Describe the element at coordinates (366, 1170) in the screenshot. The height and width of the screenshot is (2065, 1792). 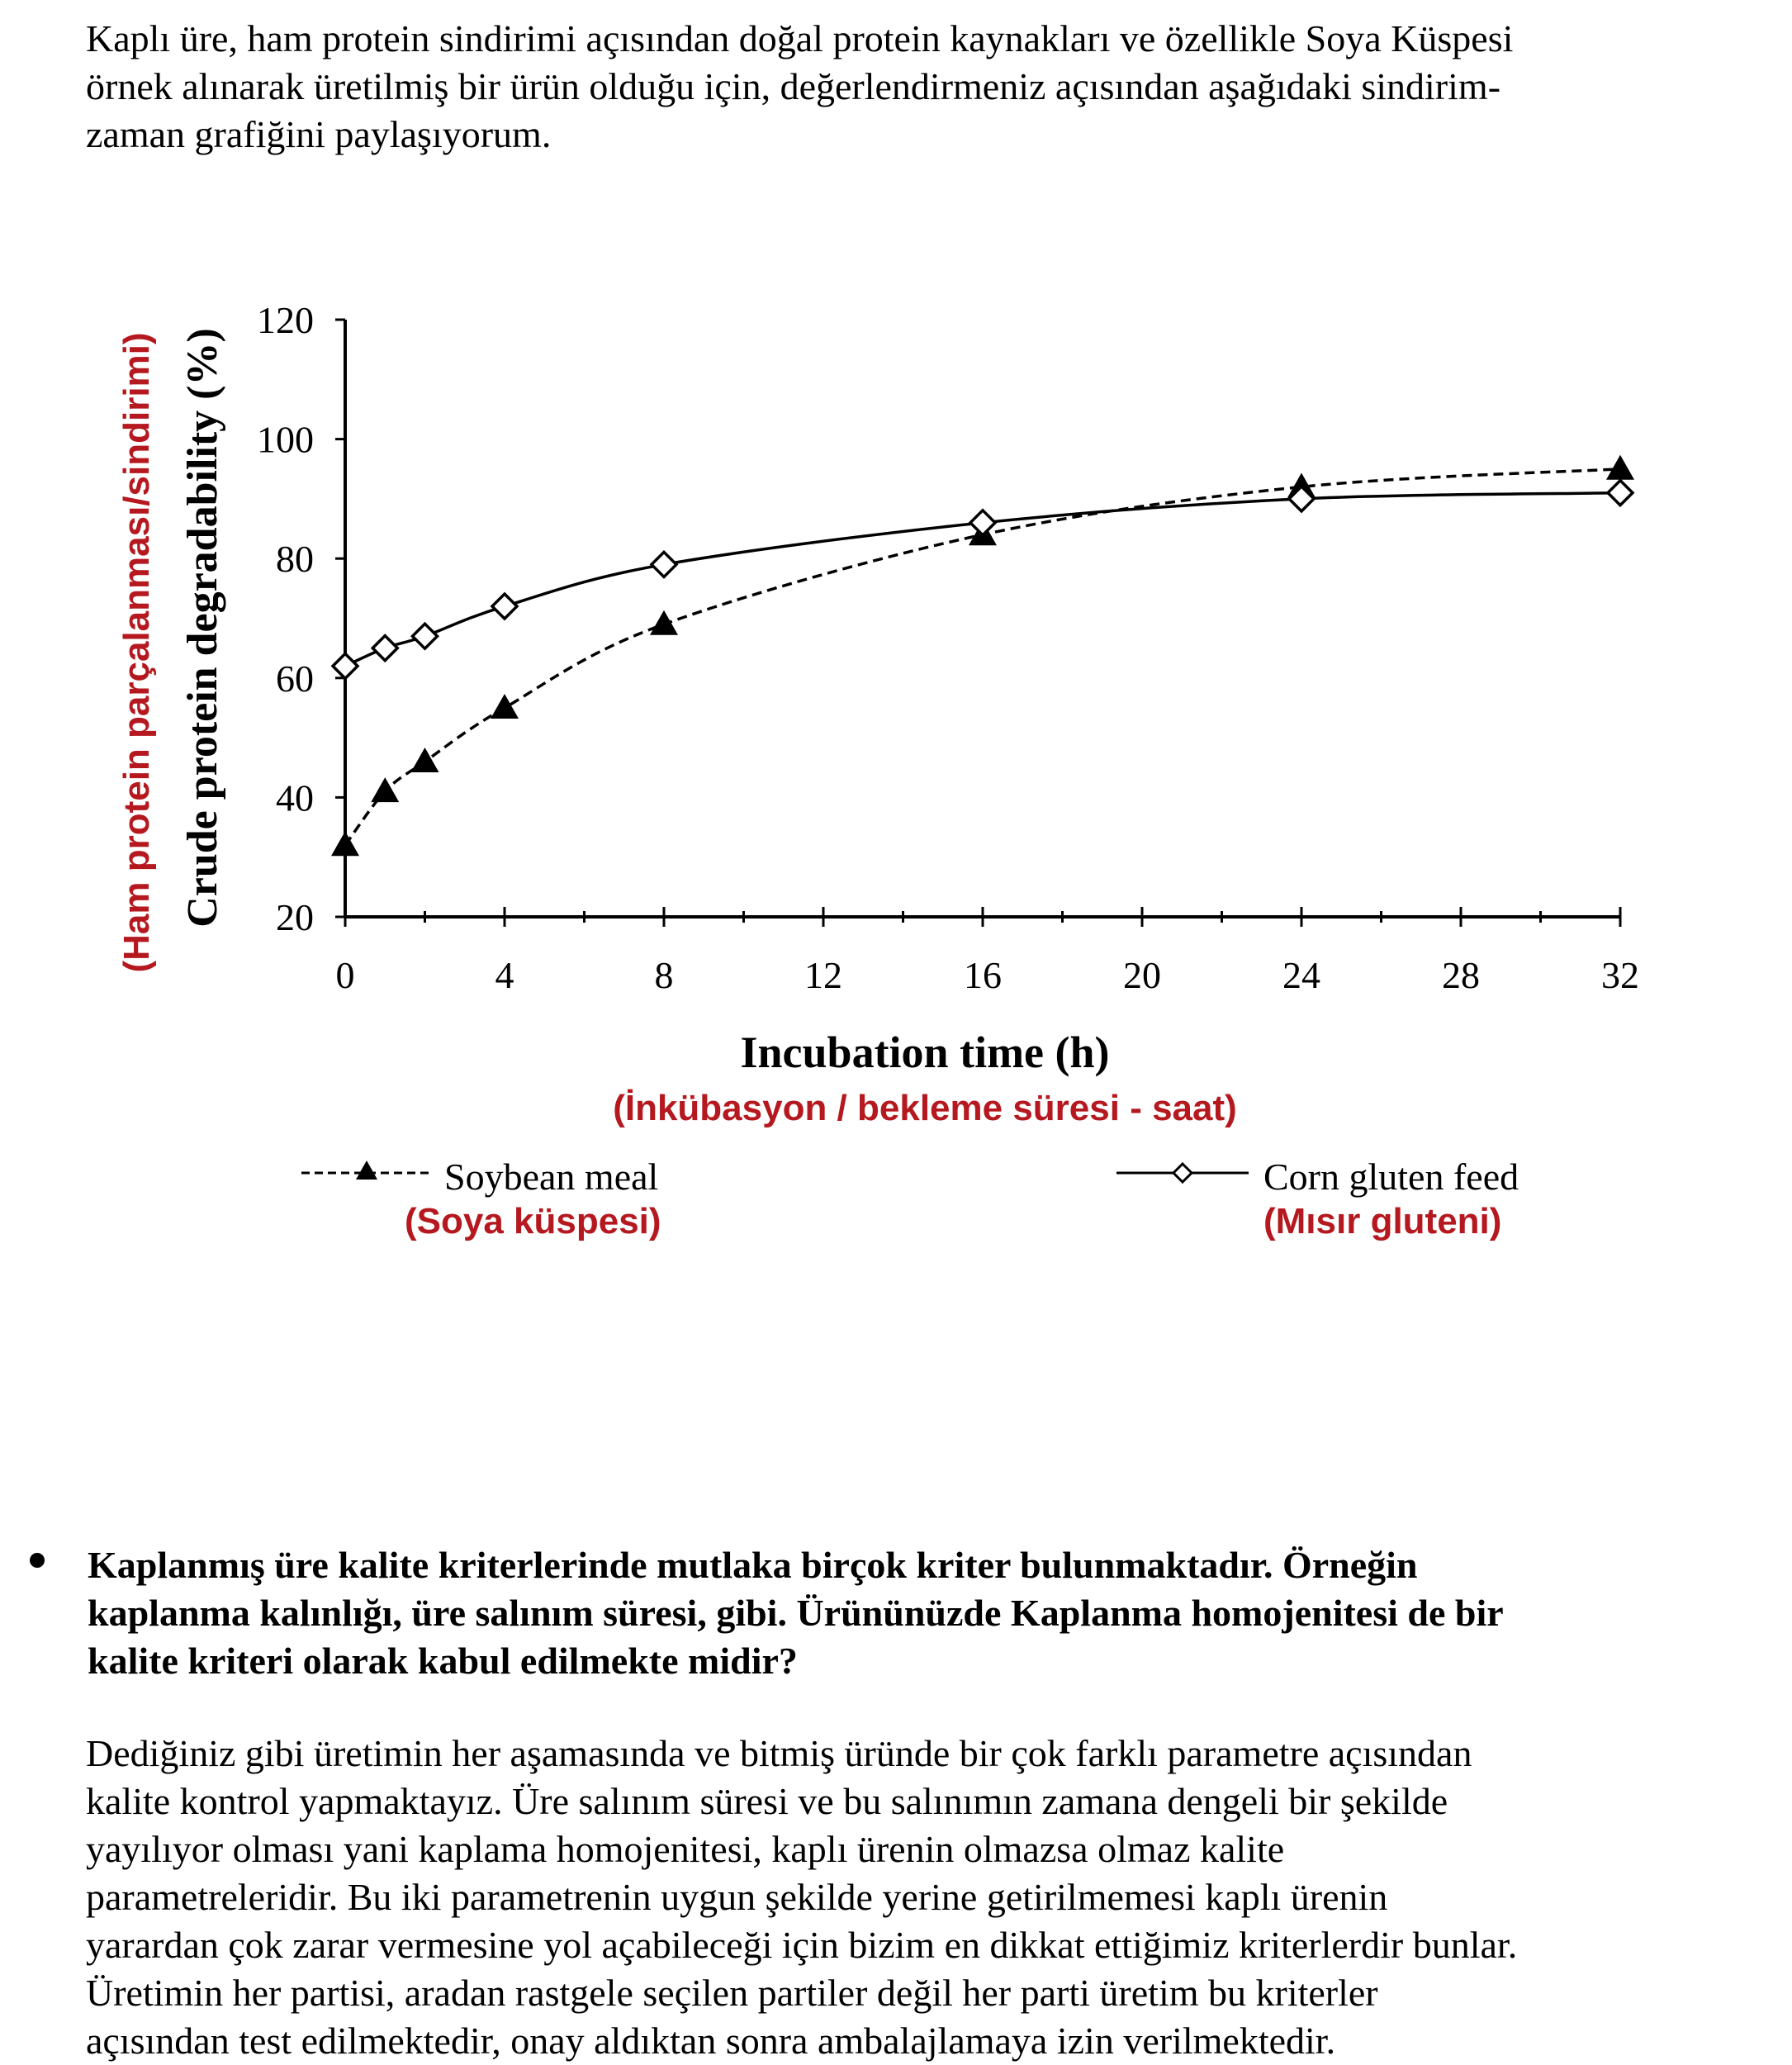
I see `legend-triangle-marker` at that location.